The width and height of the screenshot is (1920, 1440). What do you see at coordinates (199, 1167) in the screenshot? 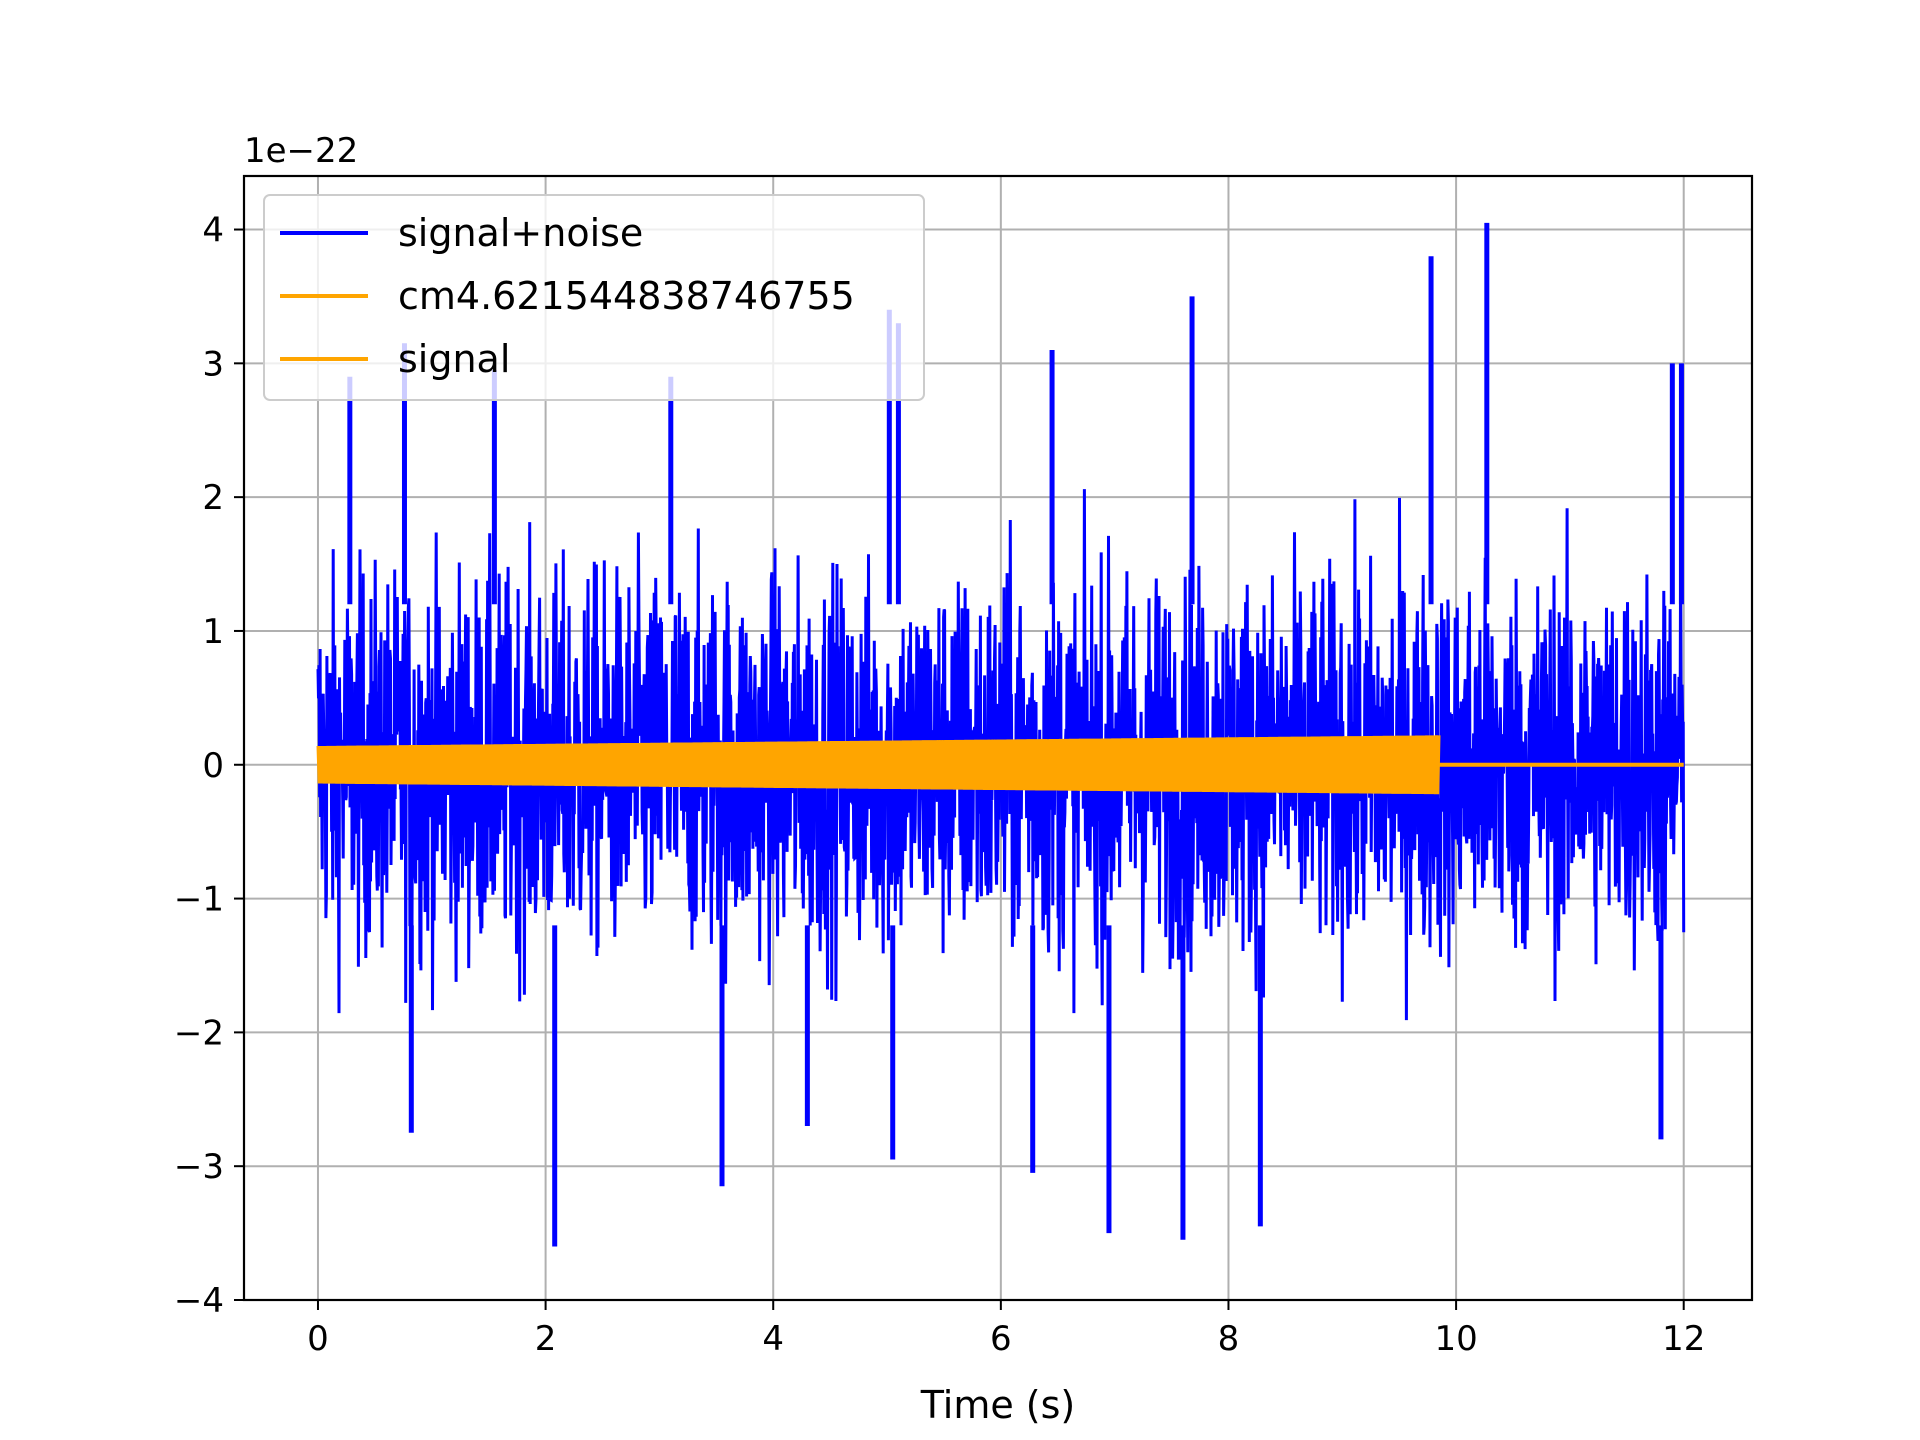
I see `y-tick-label: −3` at bounding box center [199, 1167].